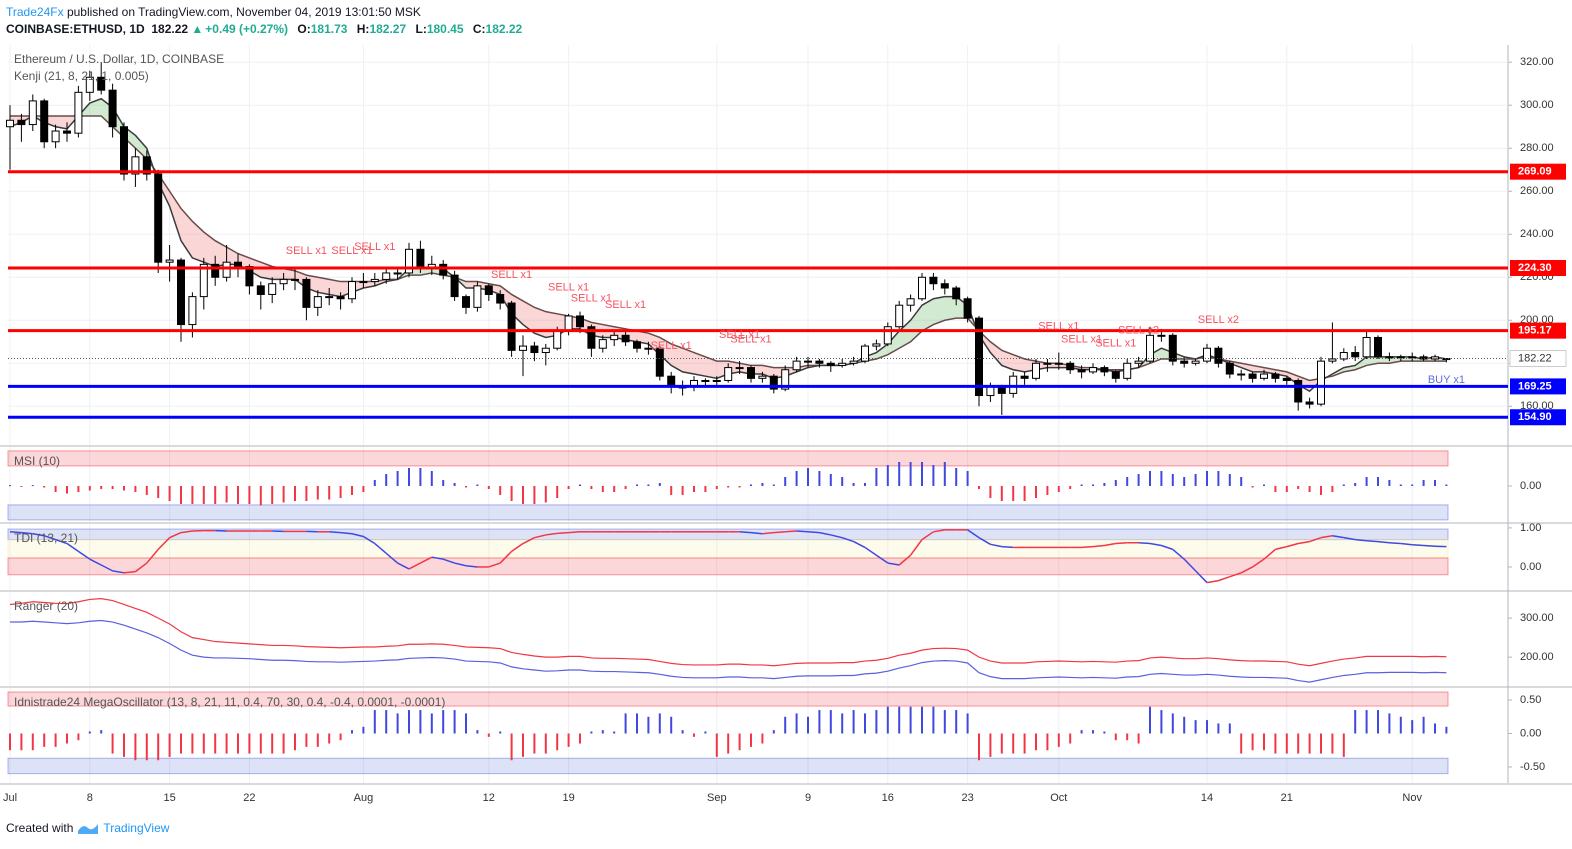  Describe the element at coordinates (1538, 359) in the screenshot. I see `last-price-box` at that location.